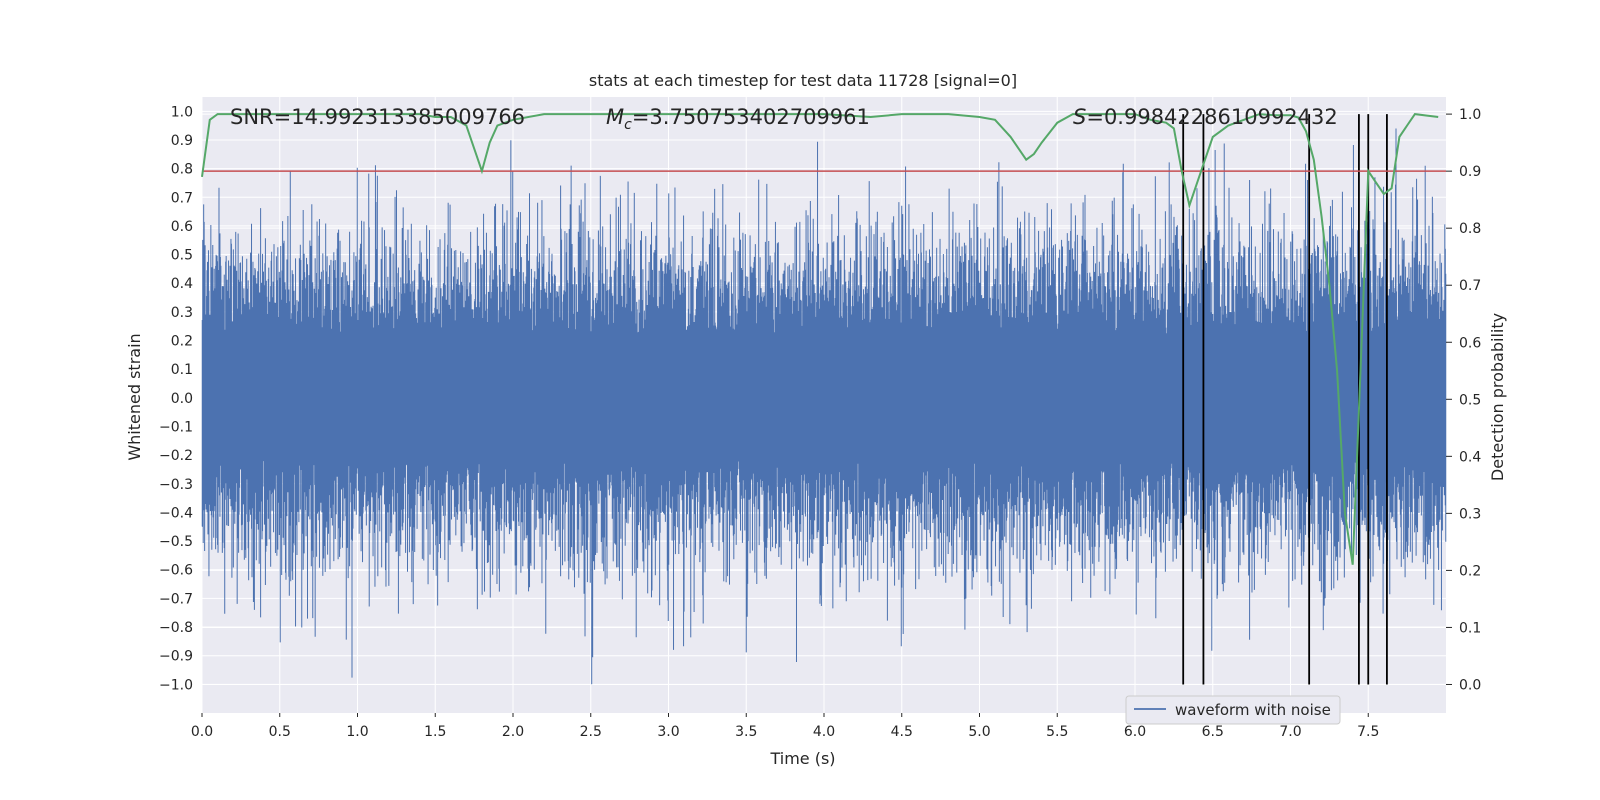 The height and width of the screenshot is (800, 1600). I want to click on y-tick-label-2: −0.8, so click(176, 628).